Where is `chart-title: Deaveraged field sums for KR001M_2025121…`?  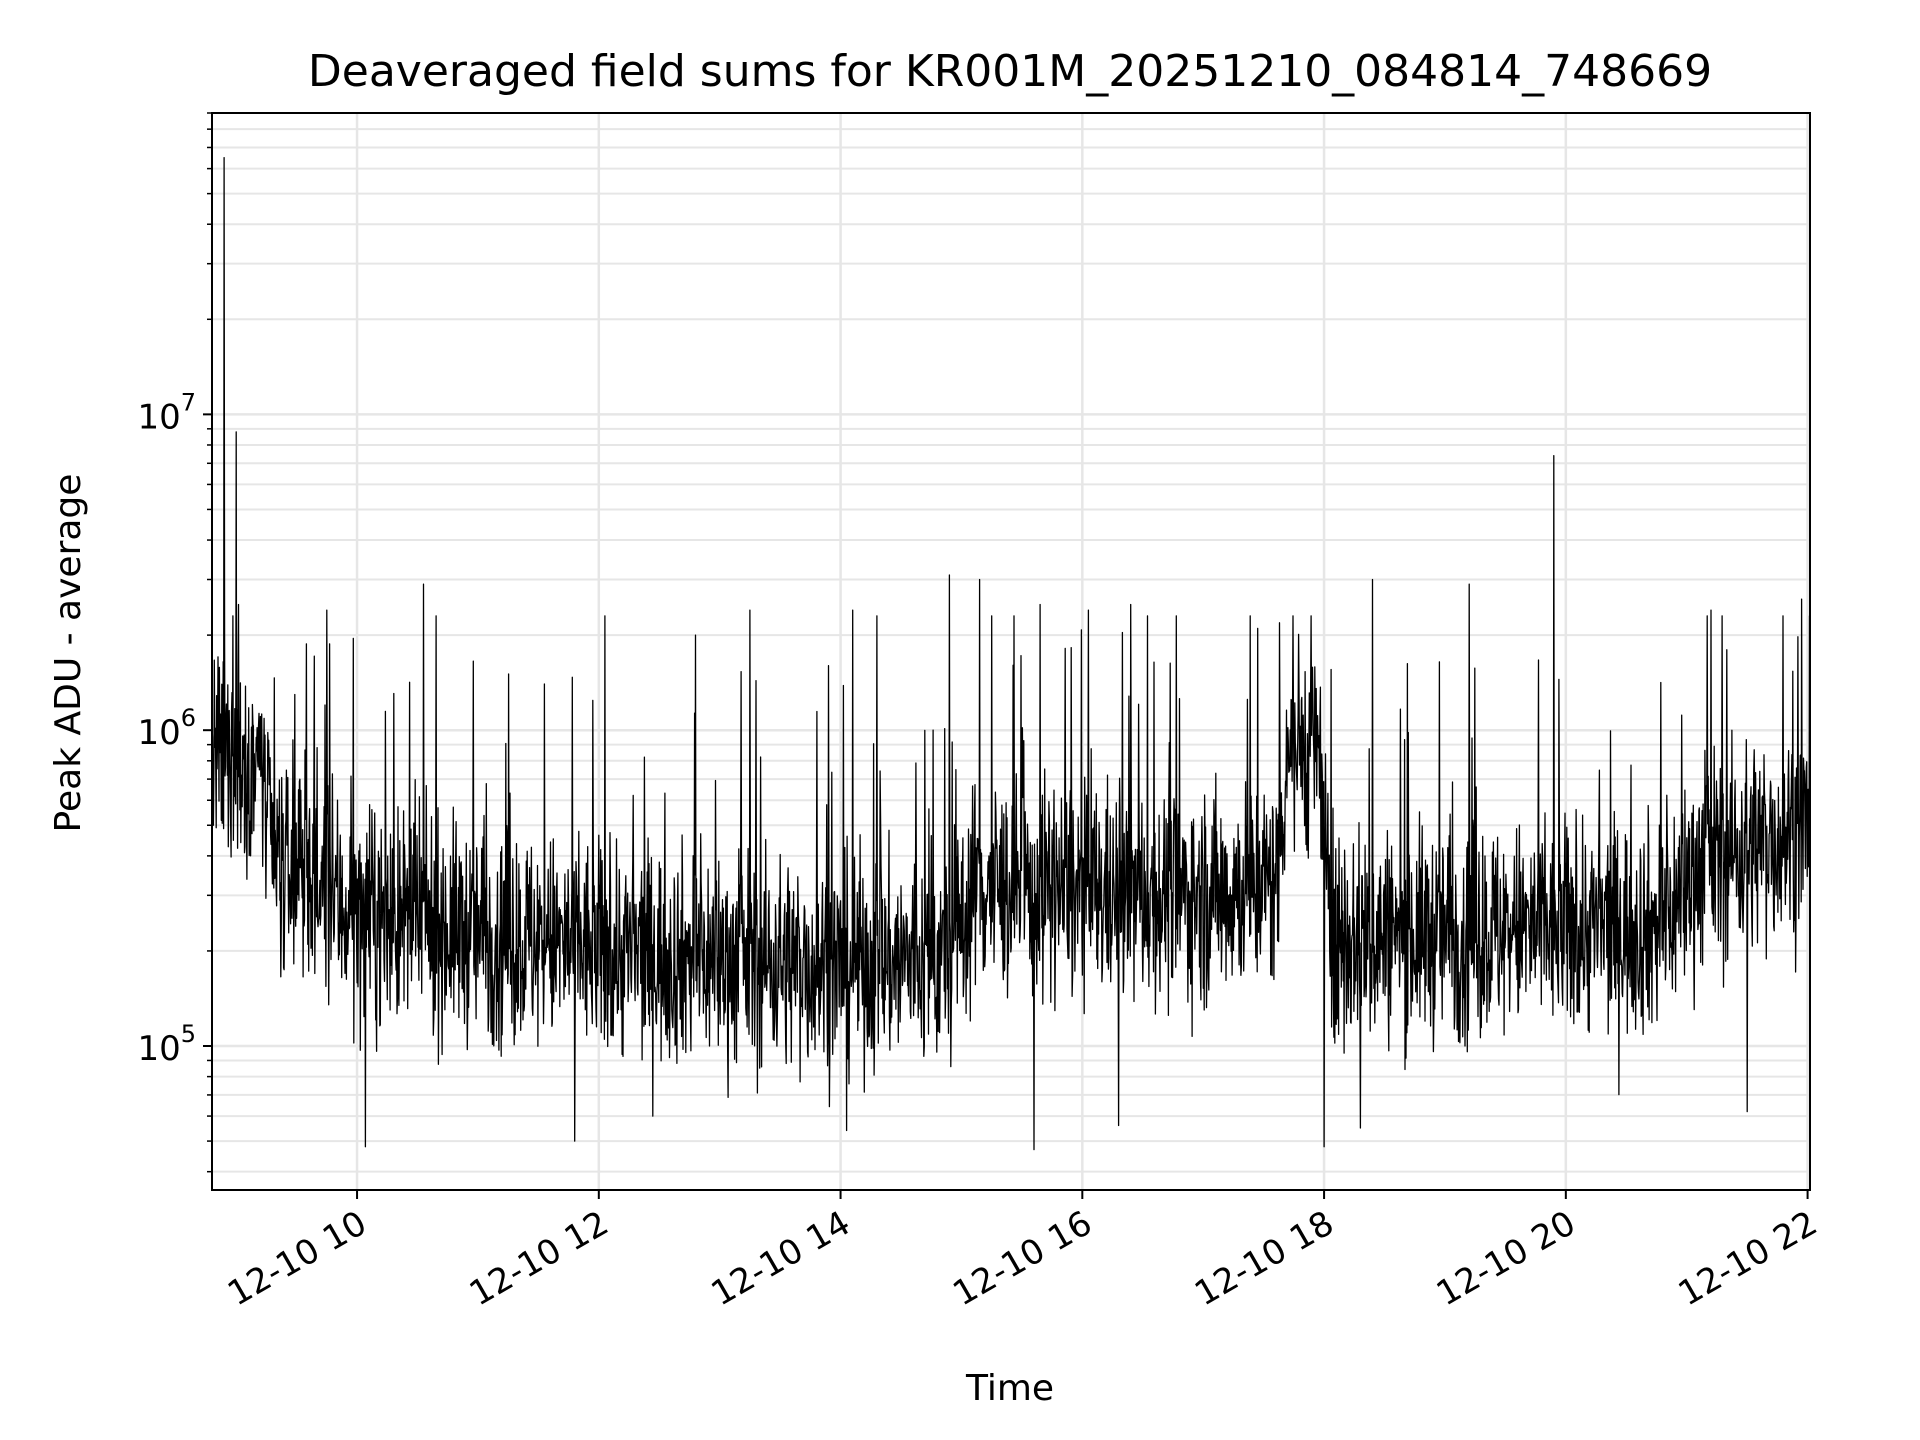 chart-title: Deaveraged field sums for KR001M_2025121… is located at coordinates (1010, 71).